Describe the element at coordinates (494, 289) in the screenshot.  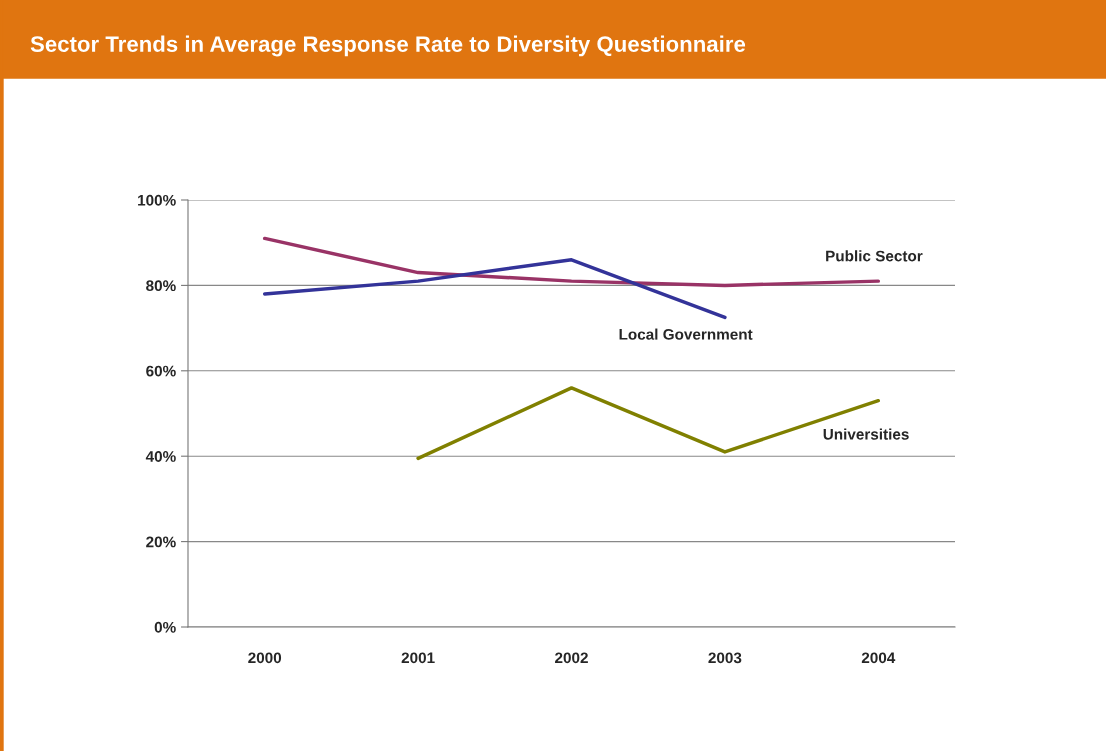
I see `line-series` at that location.